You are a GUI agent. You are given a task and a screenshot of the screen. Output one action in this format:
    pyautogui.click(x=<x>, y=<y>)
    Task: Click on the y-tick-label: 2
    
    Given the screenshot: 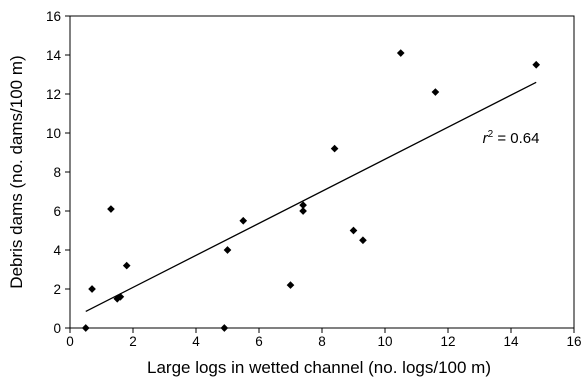 What is the action you would take?
    pyautogui.click(x=57, y=289)
    